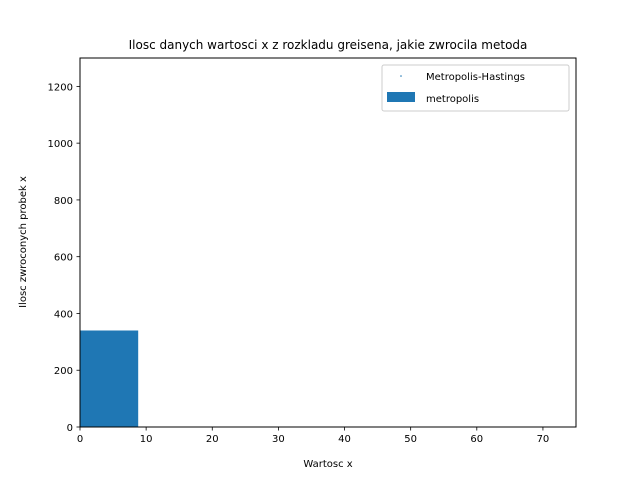 The height and width of the screenshot is (480, 640). I want to click on y-axis: 0 200 400 600 800 1000 1200, so click(64, 258).